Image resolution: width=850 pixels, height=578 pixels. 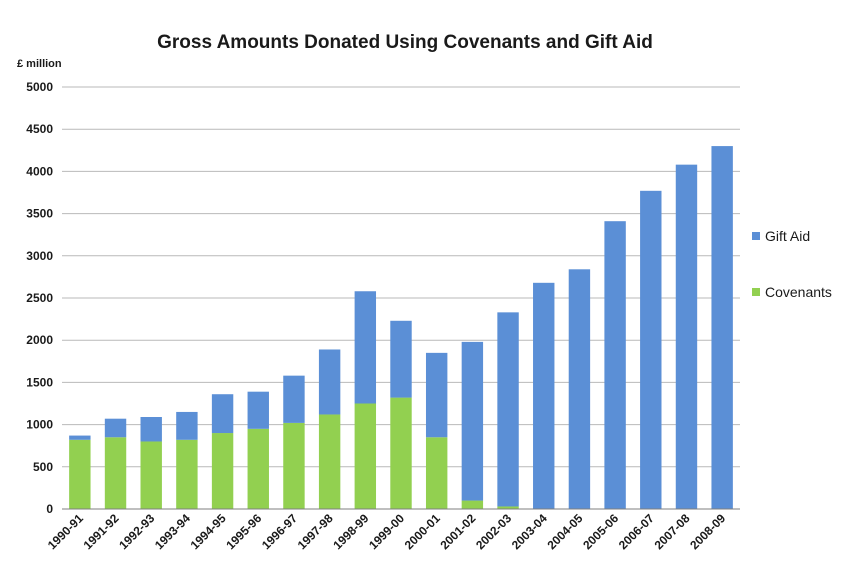 What do you see at coordinates (101, 531) in the screenshot?
I see `x-tick-label: 1991-92` at bounding box center [101, 531].